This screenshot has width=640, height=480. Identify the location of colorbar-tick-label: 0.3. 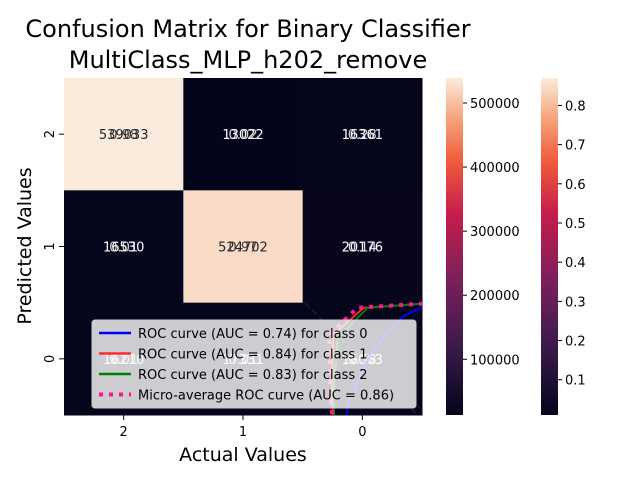
(575, 302).